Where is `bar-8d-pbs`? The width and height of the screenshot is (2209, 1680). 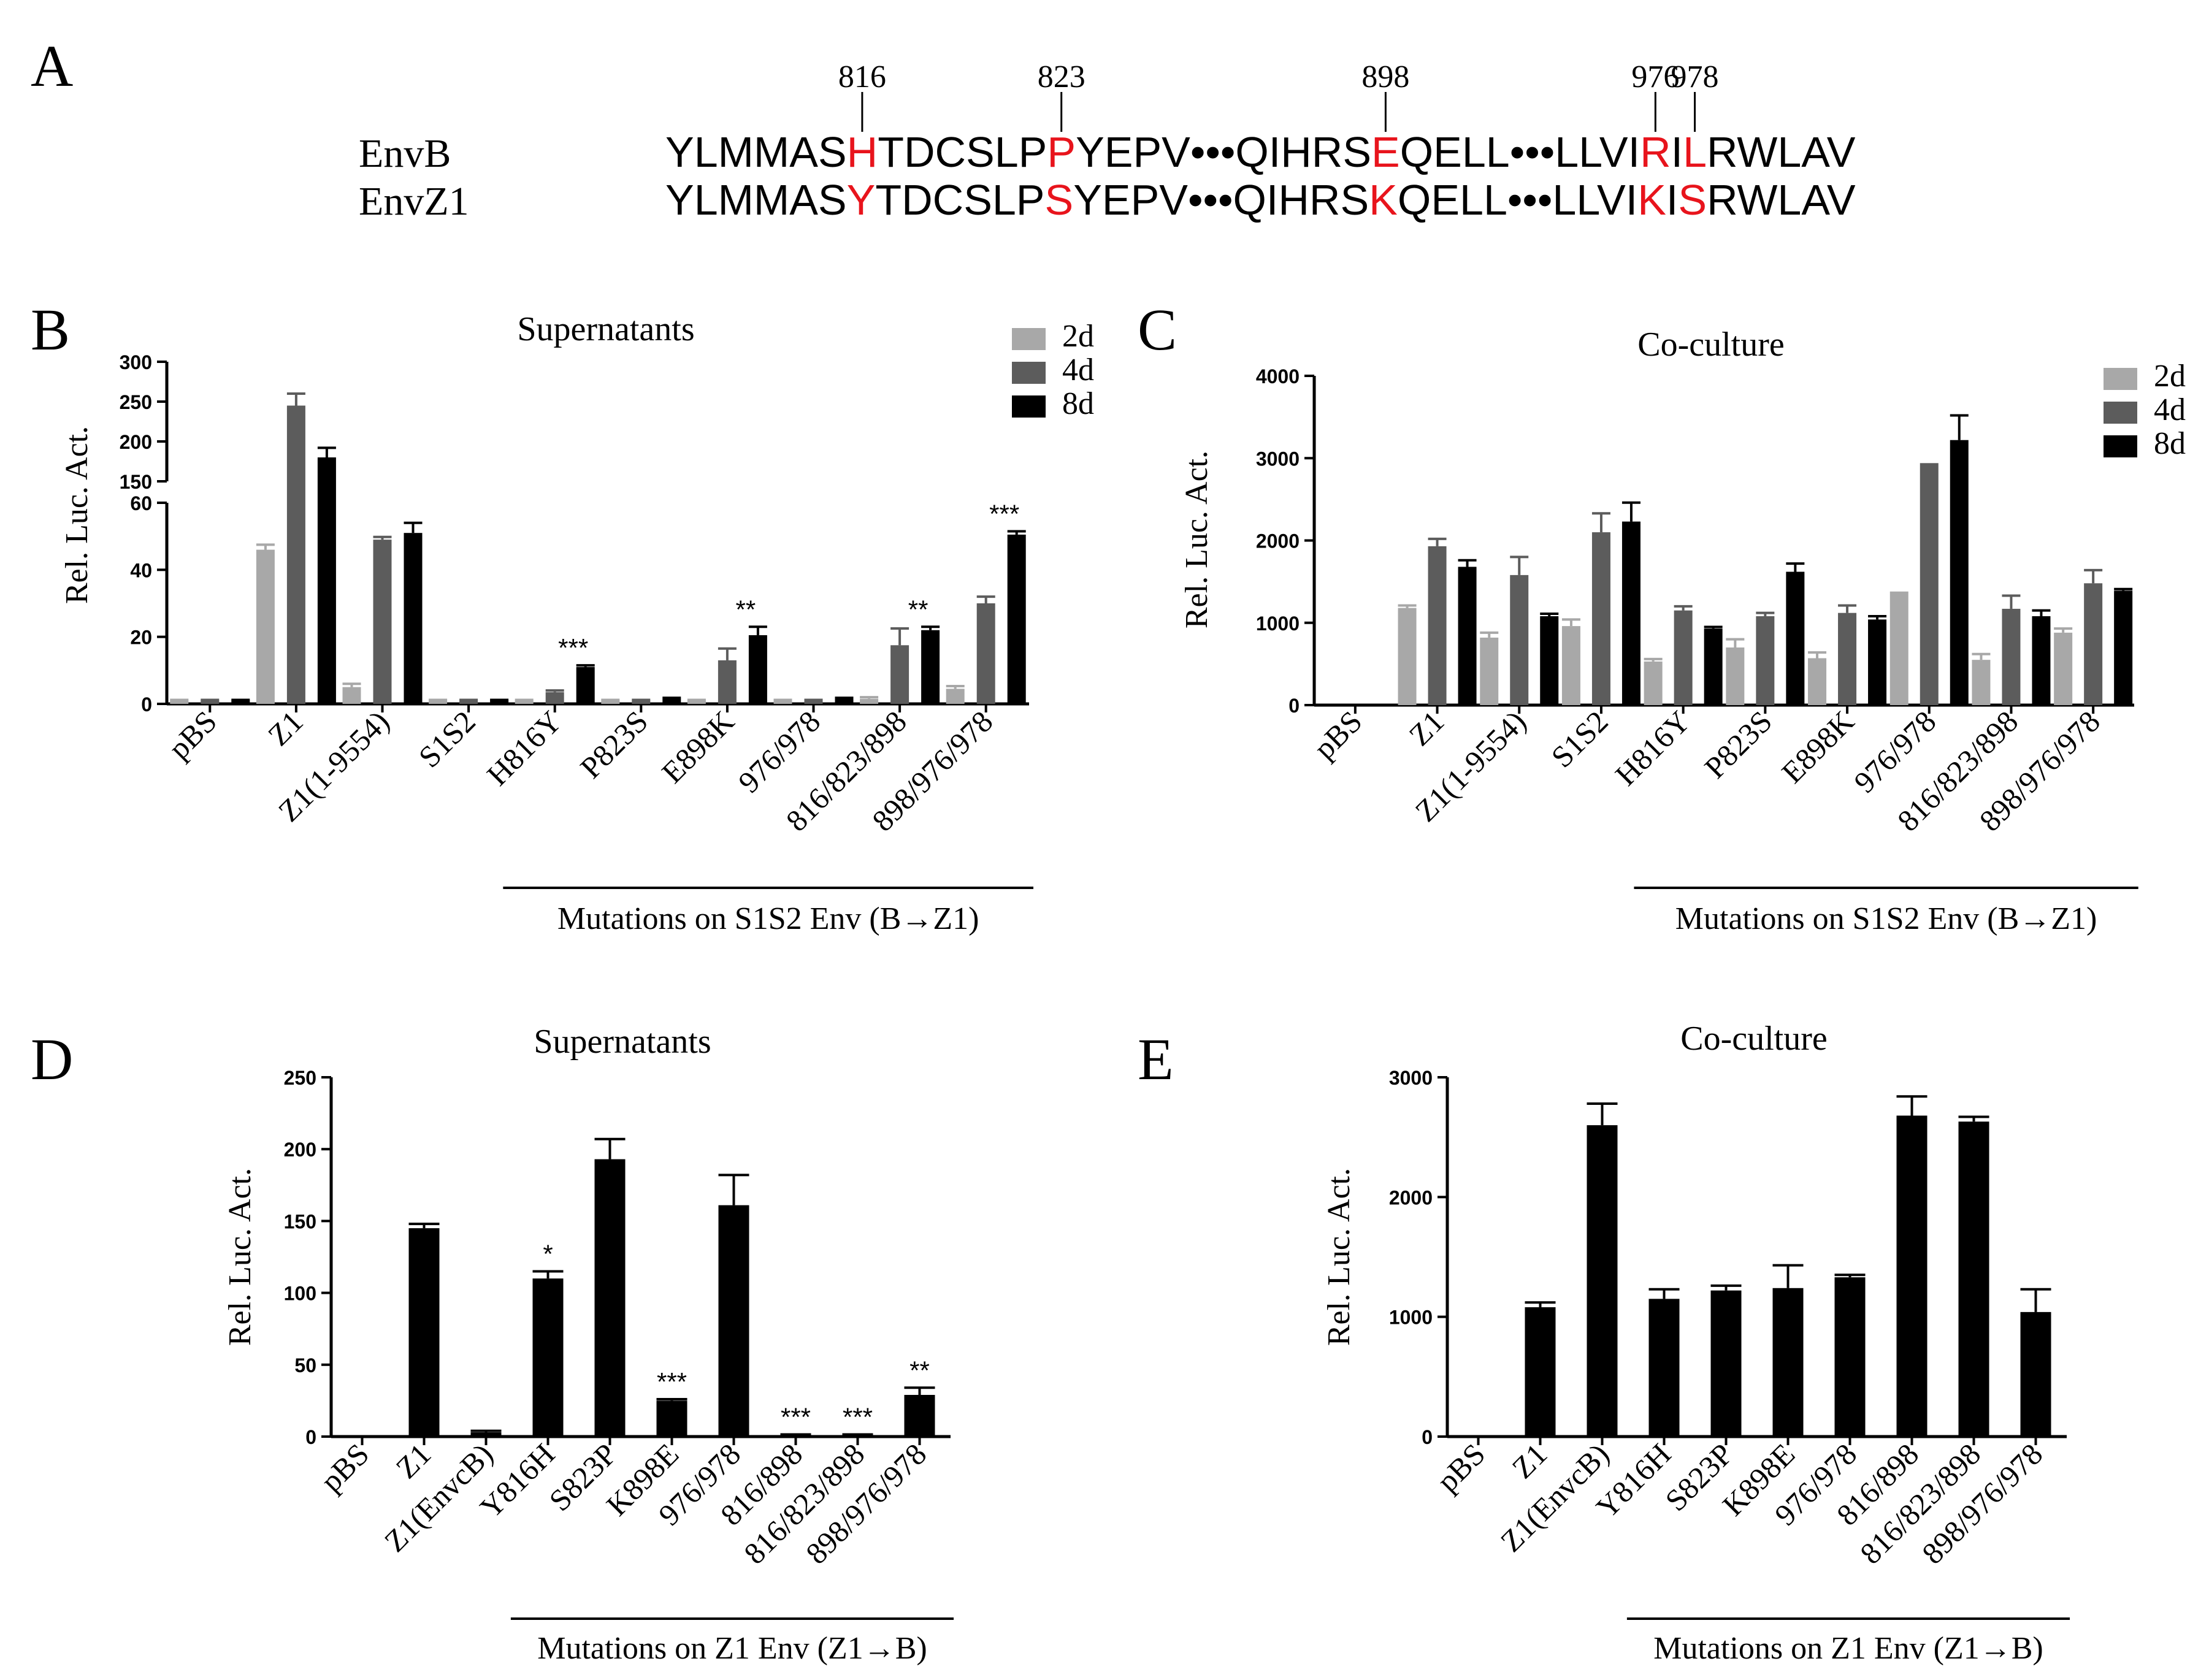
bar-8d-pbs is located at coordinates (241, 702).